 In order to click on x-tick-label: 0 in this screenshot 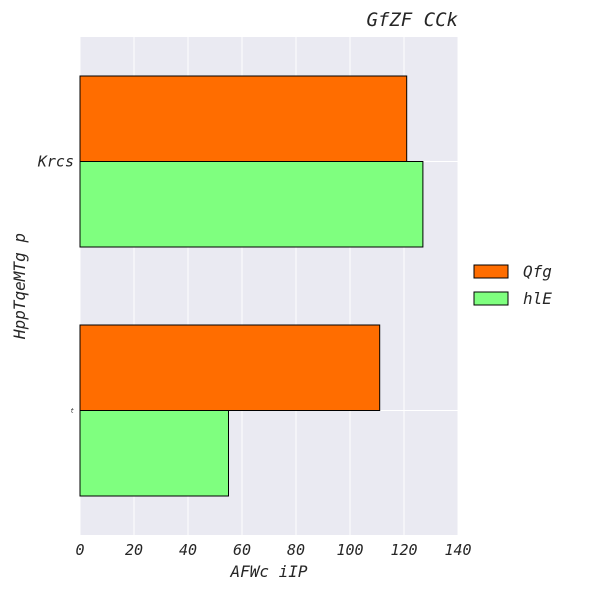, I will do `click(79, 550)`.